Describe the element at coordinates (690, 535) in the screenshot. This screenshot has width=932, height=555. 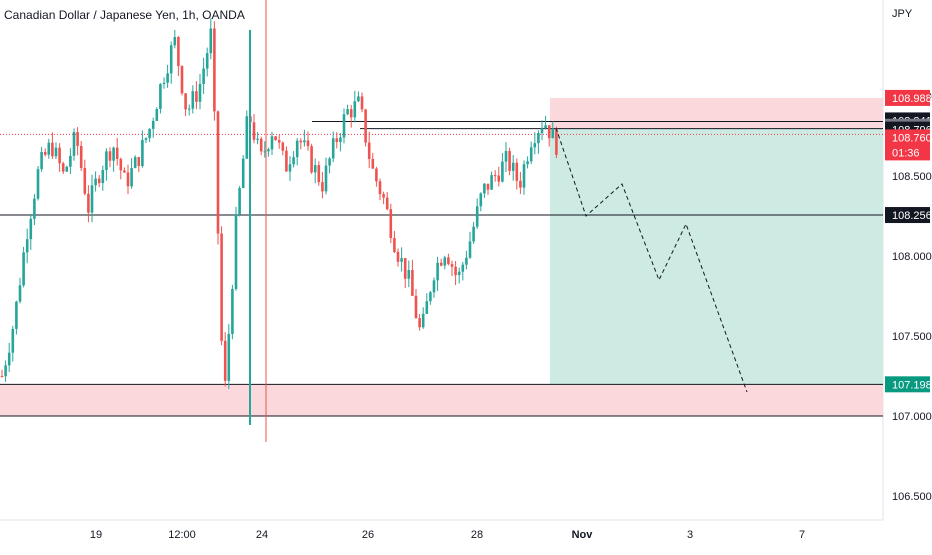
I see `x-tick-label: 3` at that location.